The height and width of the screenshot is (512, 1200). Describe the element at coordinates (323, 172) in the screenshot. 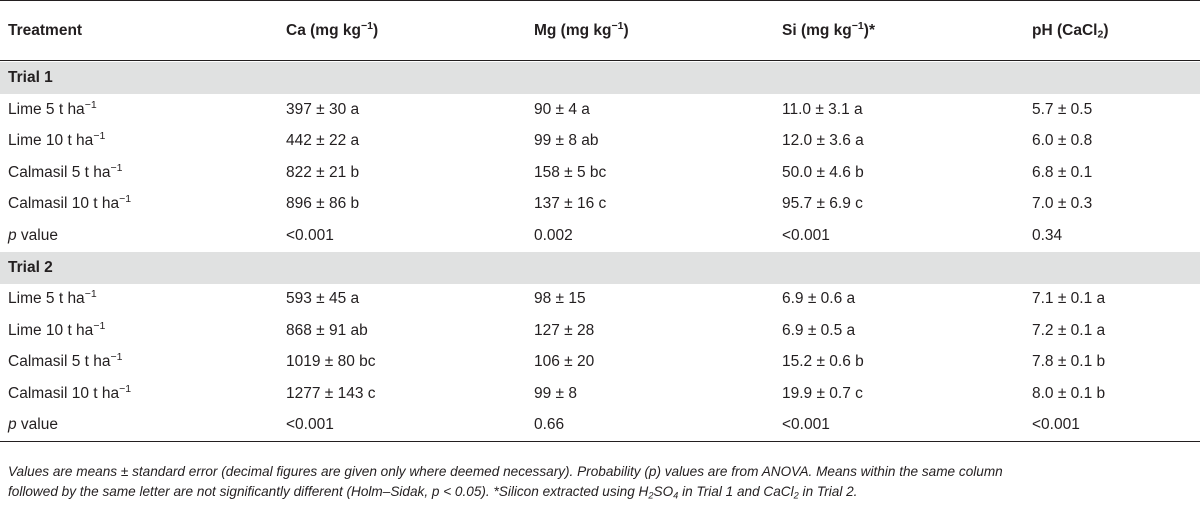

I see `cell-ca: 822 ± 21 b` at that location.